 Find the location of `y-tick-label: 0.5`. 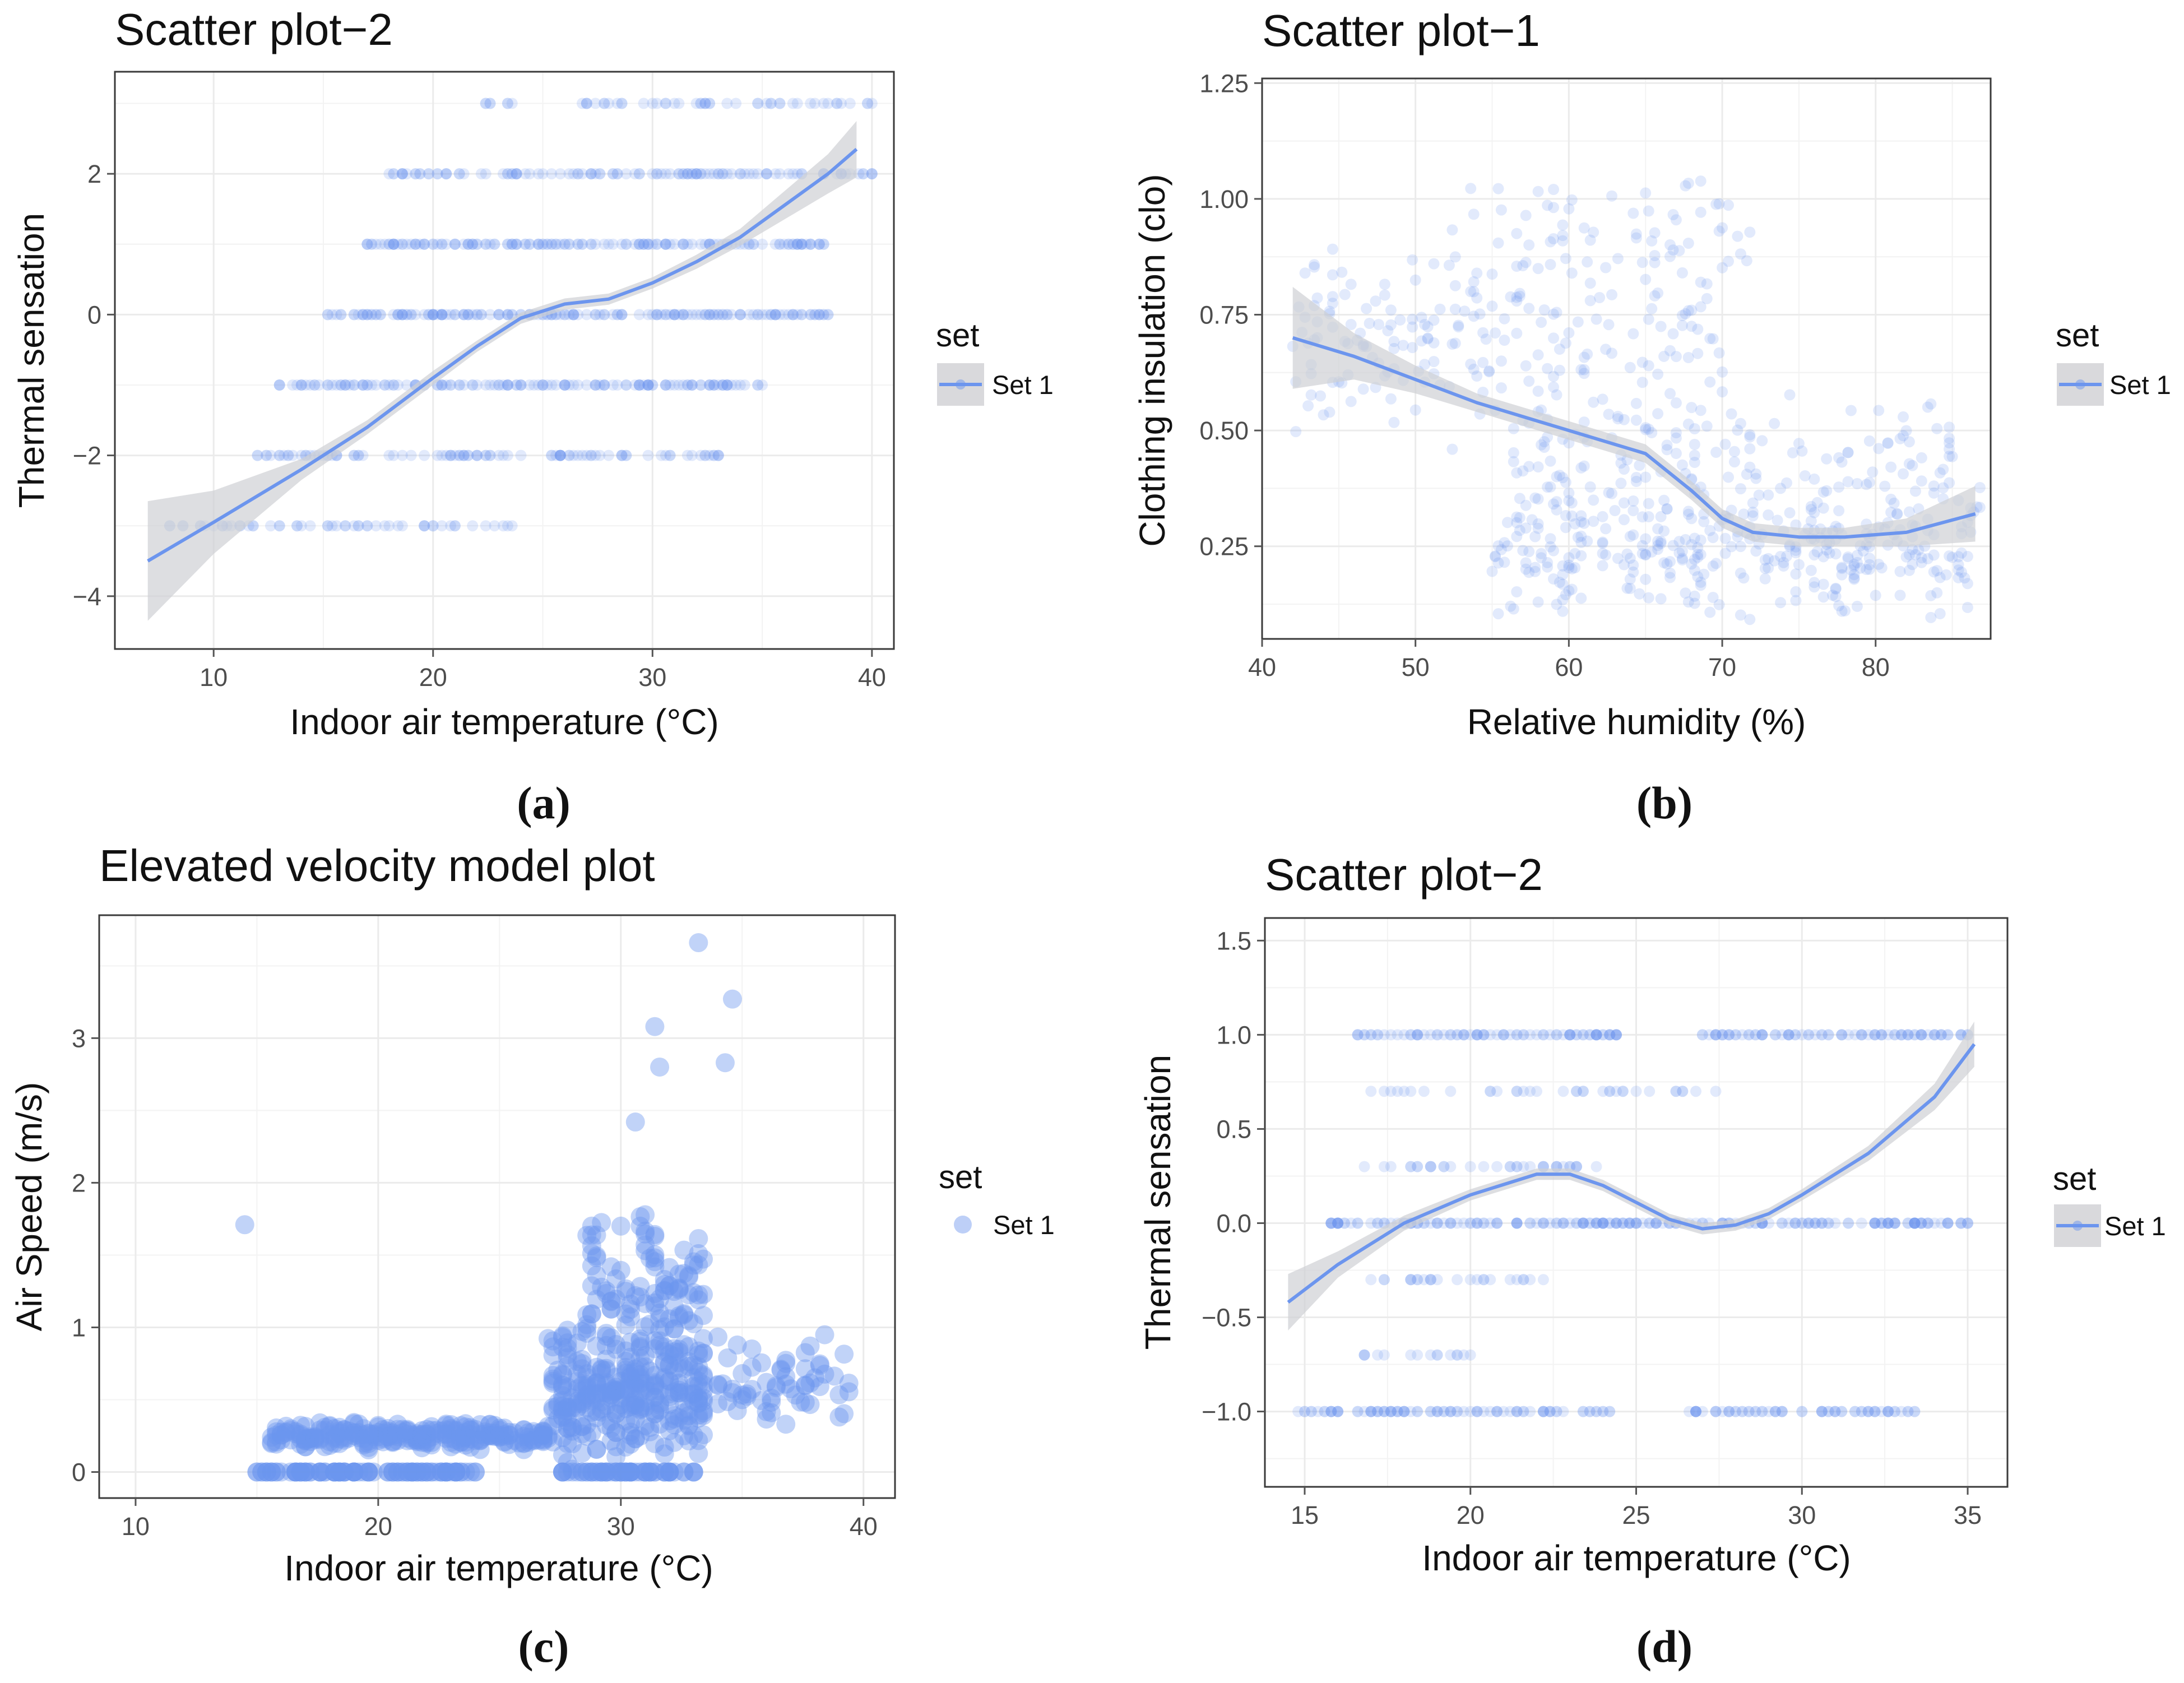

y-tick-label: 0.5 is located at coordinates (1234, 1129).